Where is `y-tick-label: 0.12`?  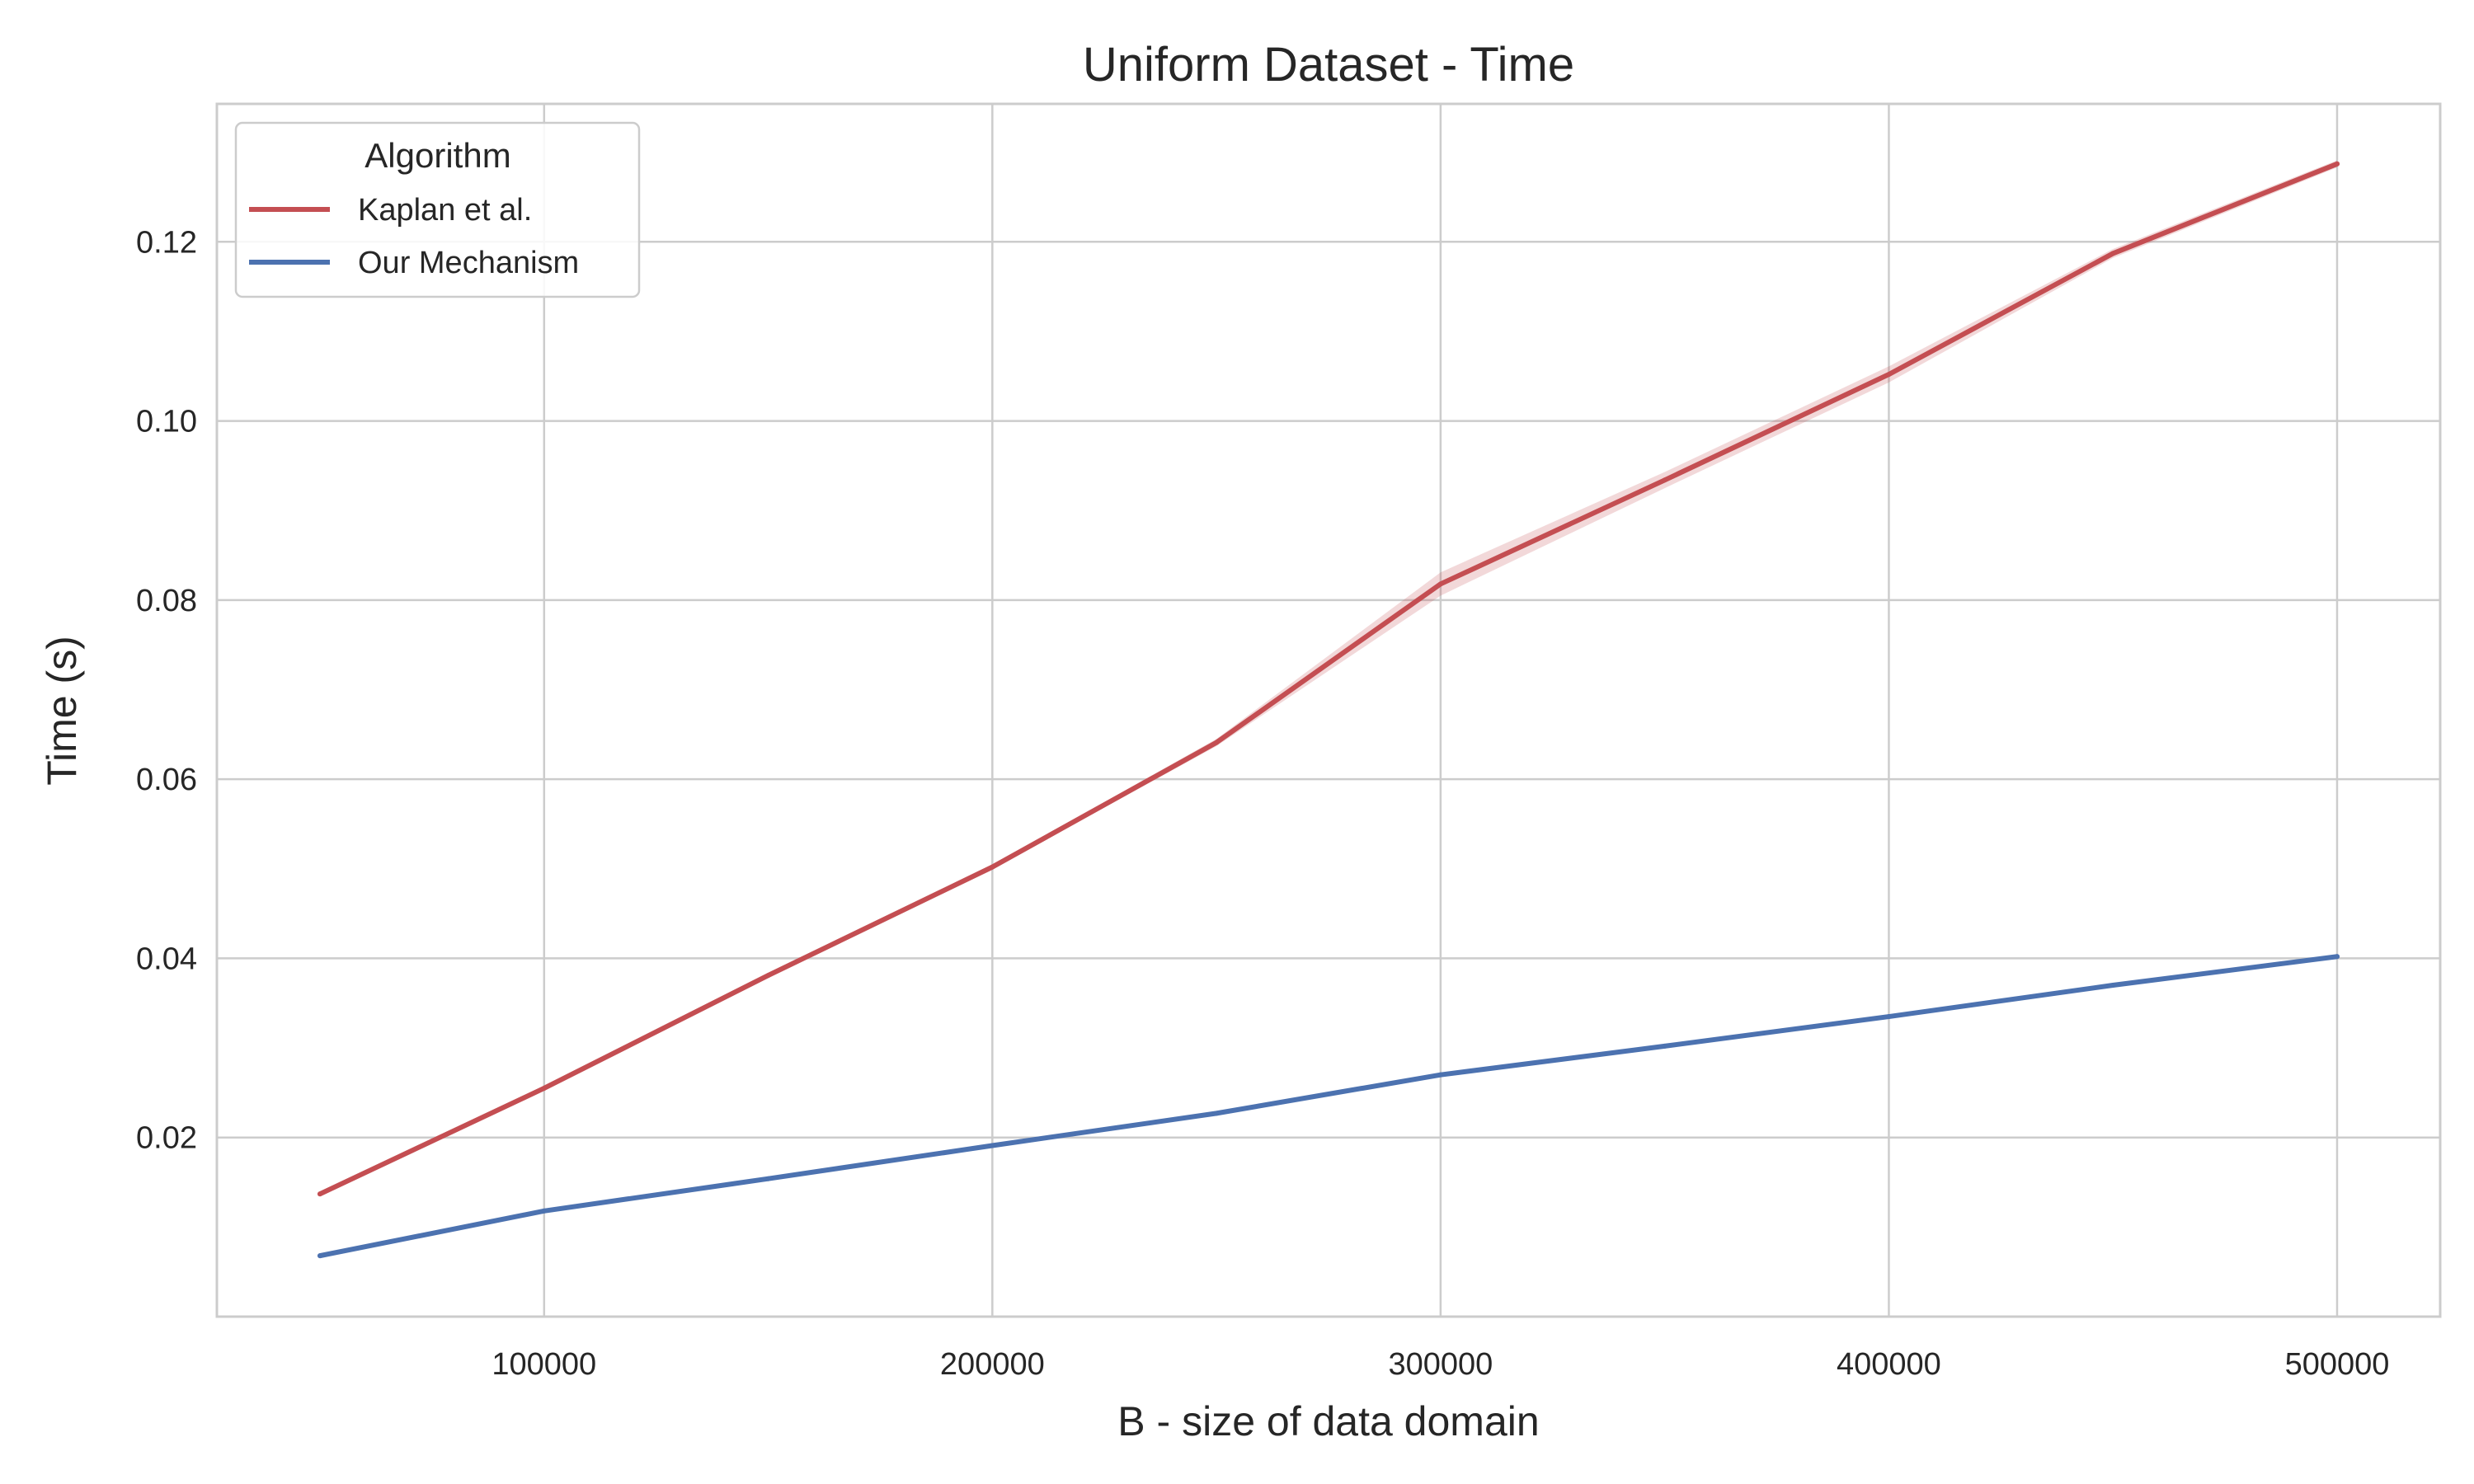
y-tick-label: 0.12 is located at coordinates (166, 242).